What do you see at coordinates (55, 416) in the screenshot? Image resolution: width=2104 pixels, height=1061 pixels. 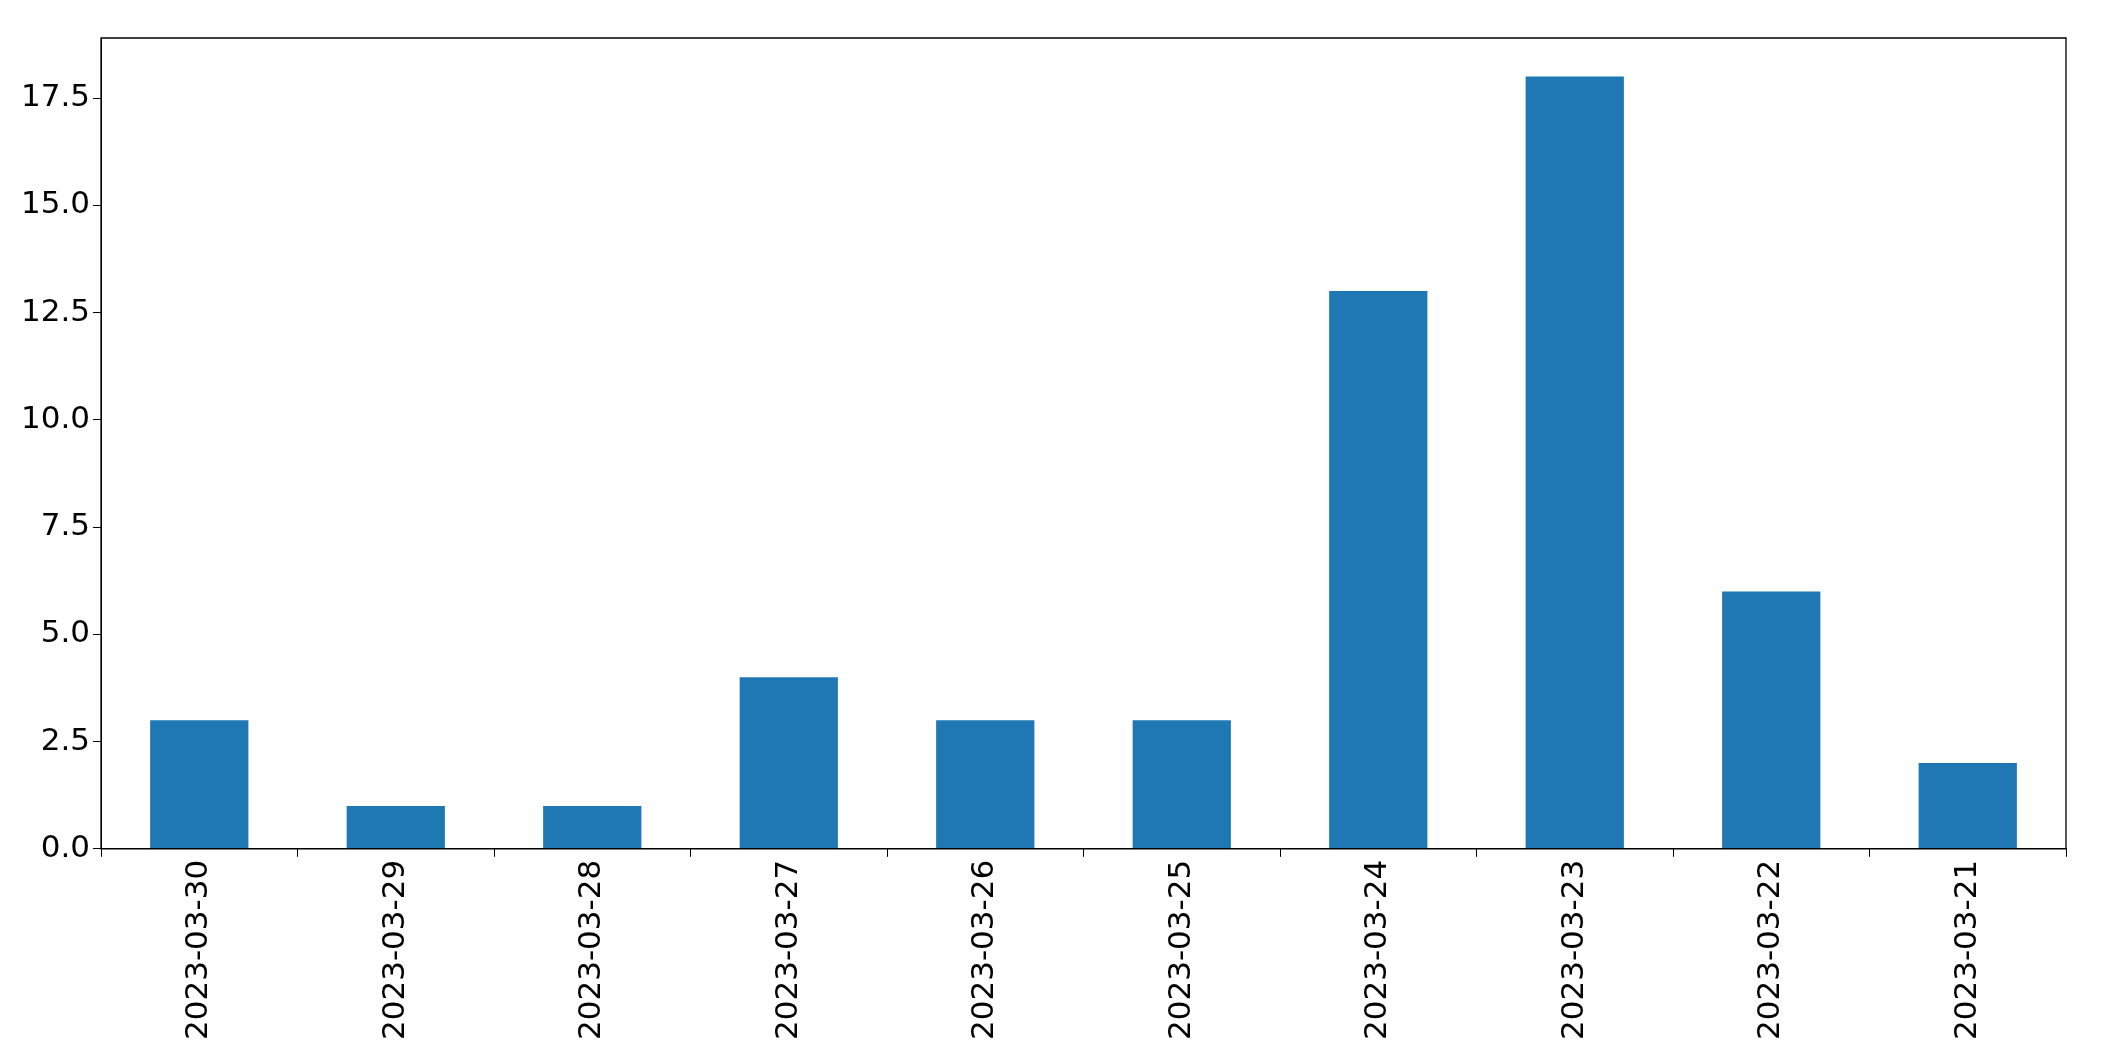 I see `y-tick-label: 10.0` at bounding box center [55, 416].